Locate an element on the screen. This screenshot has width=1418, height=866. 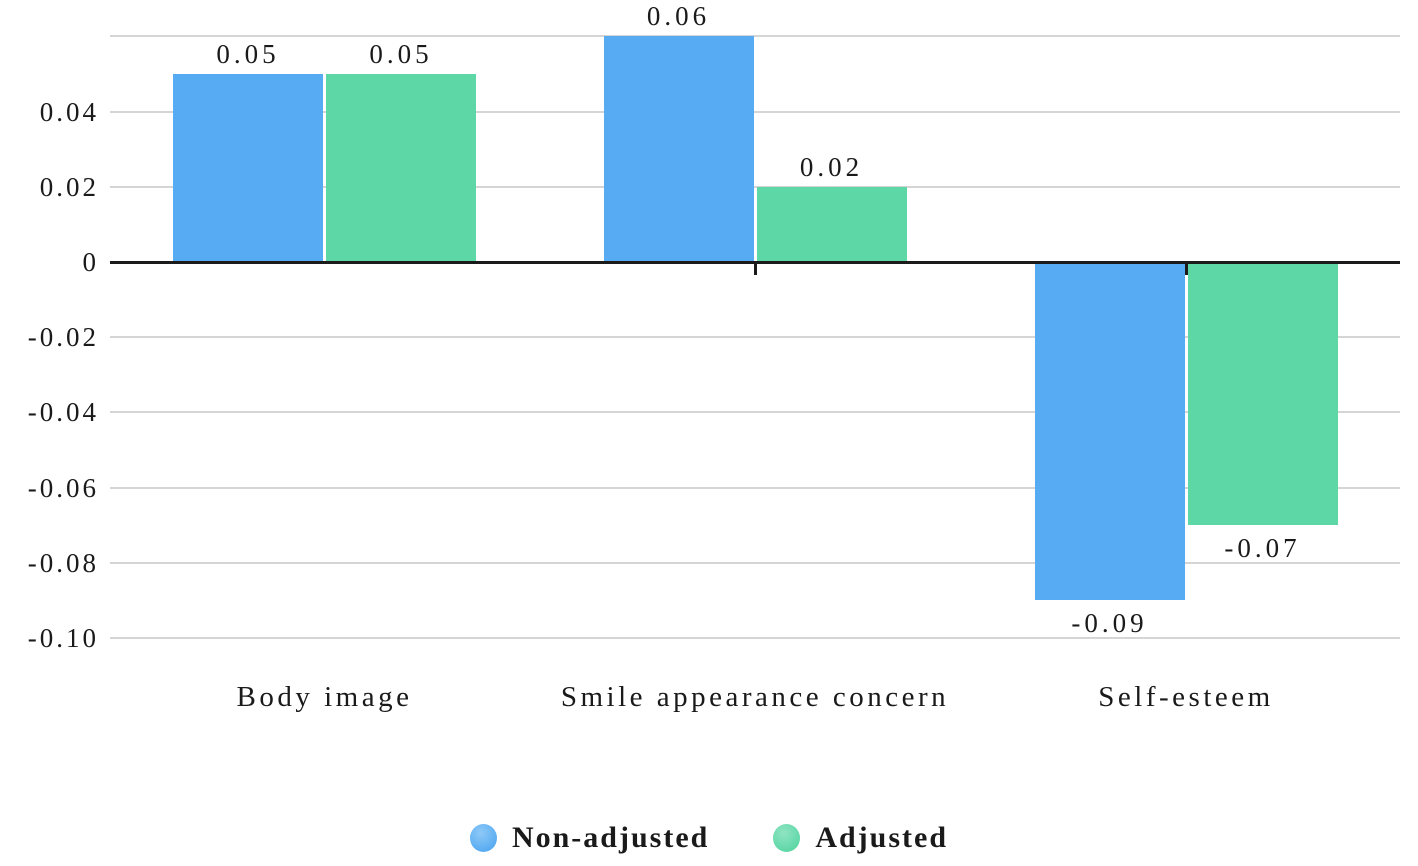
legend: Non-adjusted Adjusted is located at coordinates (709, 838).